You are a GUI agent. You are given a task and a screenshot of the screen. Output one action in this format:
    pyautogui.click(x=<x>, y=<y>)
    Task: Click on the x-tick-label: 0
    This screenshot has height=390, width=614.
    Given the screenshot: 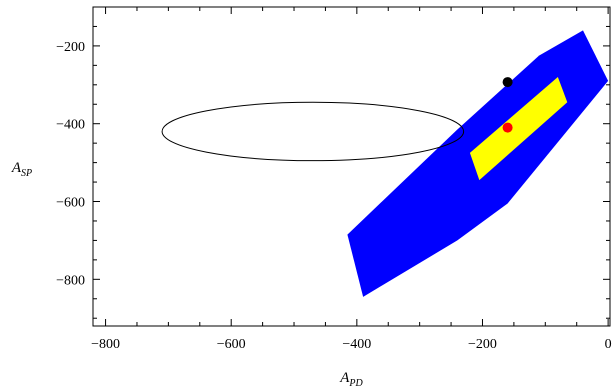 What is the action you would take?
    pyautogui.click(x=608, y=344)
    